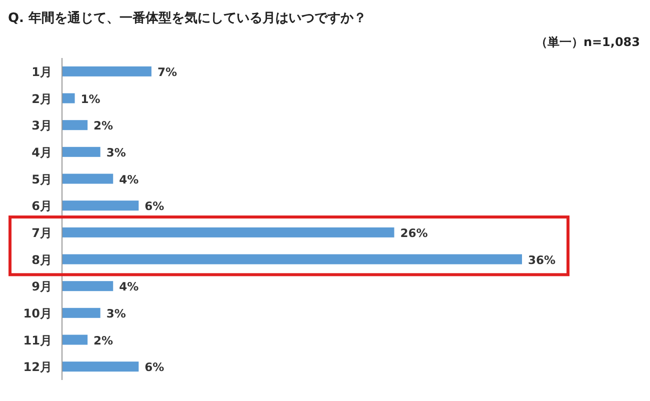  Describe the element at coordinates (42, 71) in the screenshot. I see `y-tick-label: 1月` at that location.